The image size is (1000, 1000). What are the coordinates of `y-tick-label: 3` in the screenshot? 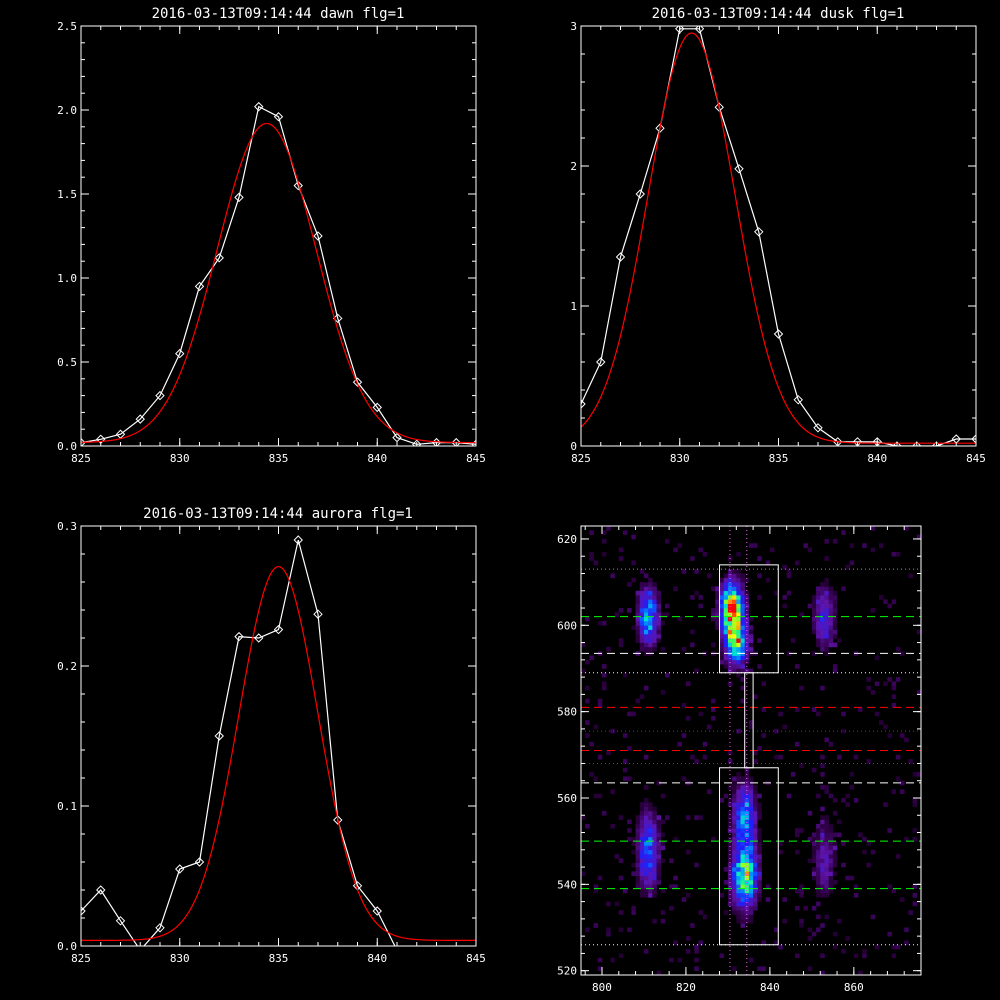 It's located at (573, 26).